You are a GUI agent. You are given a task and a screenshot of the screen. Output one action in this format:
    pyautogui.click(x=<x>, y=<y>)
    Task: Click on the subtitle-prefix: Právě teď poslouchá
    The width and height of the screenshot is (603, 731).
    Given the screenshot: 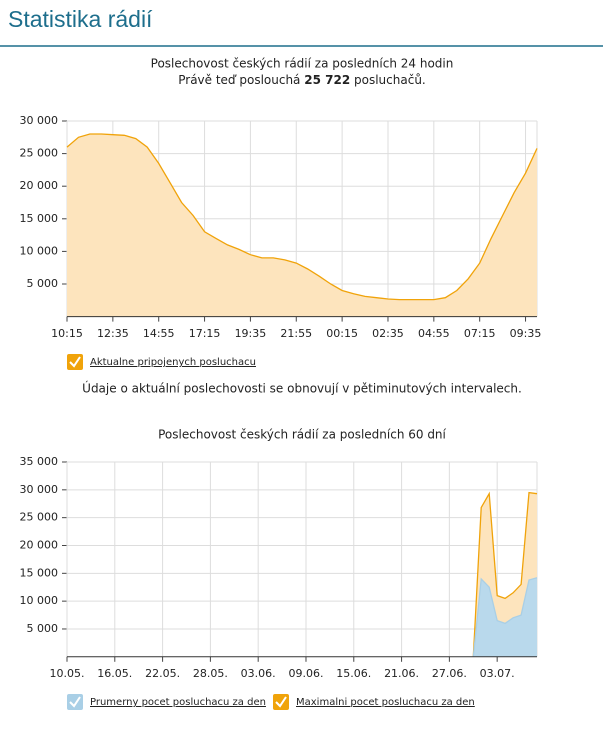 What is the action you would take?
    pyautogui.click(x=239, y=80)
    